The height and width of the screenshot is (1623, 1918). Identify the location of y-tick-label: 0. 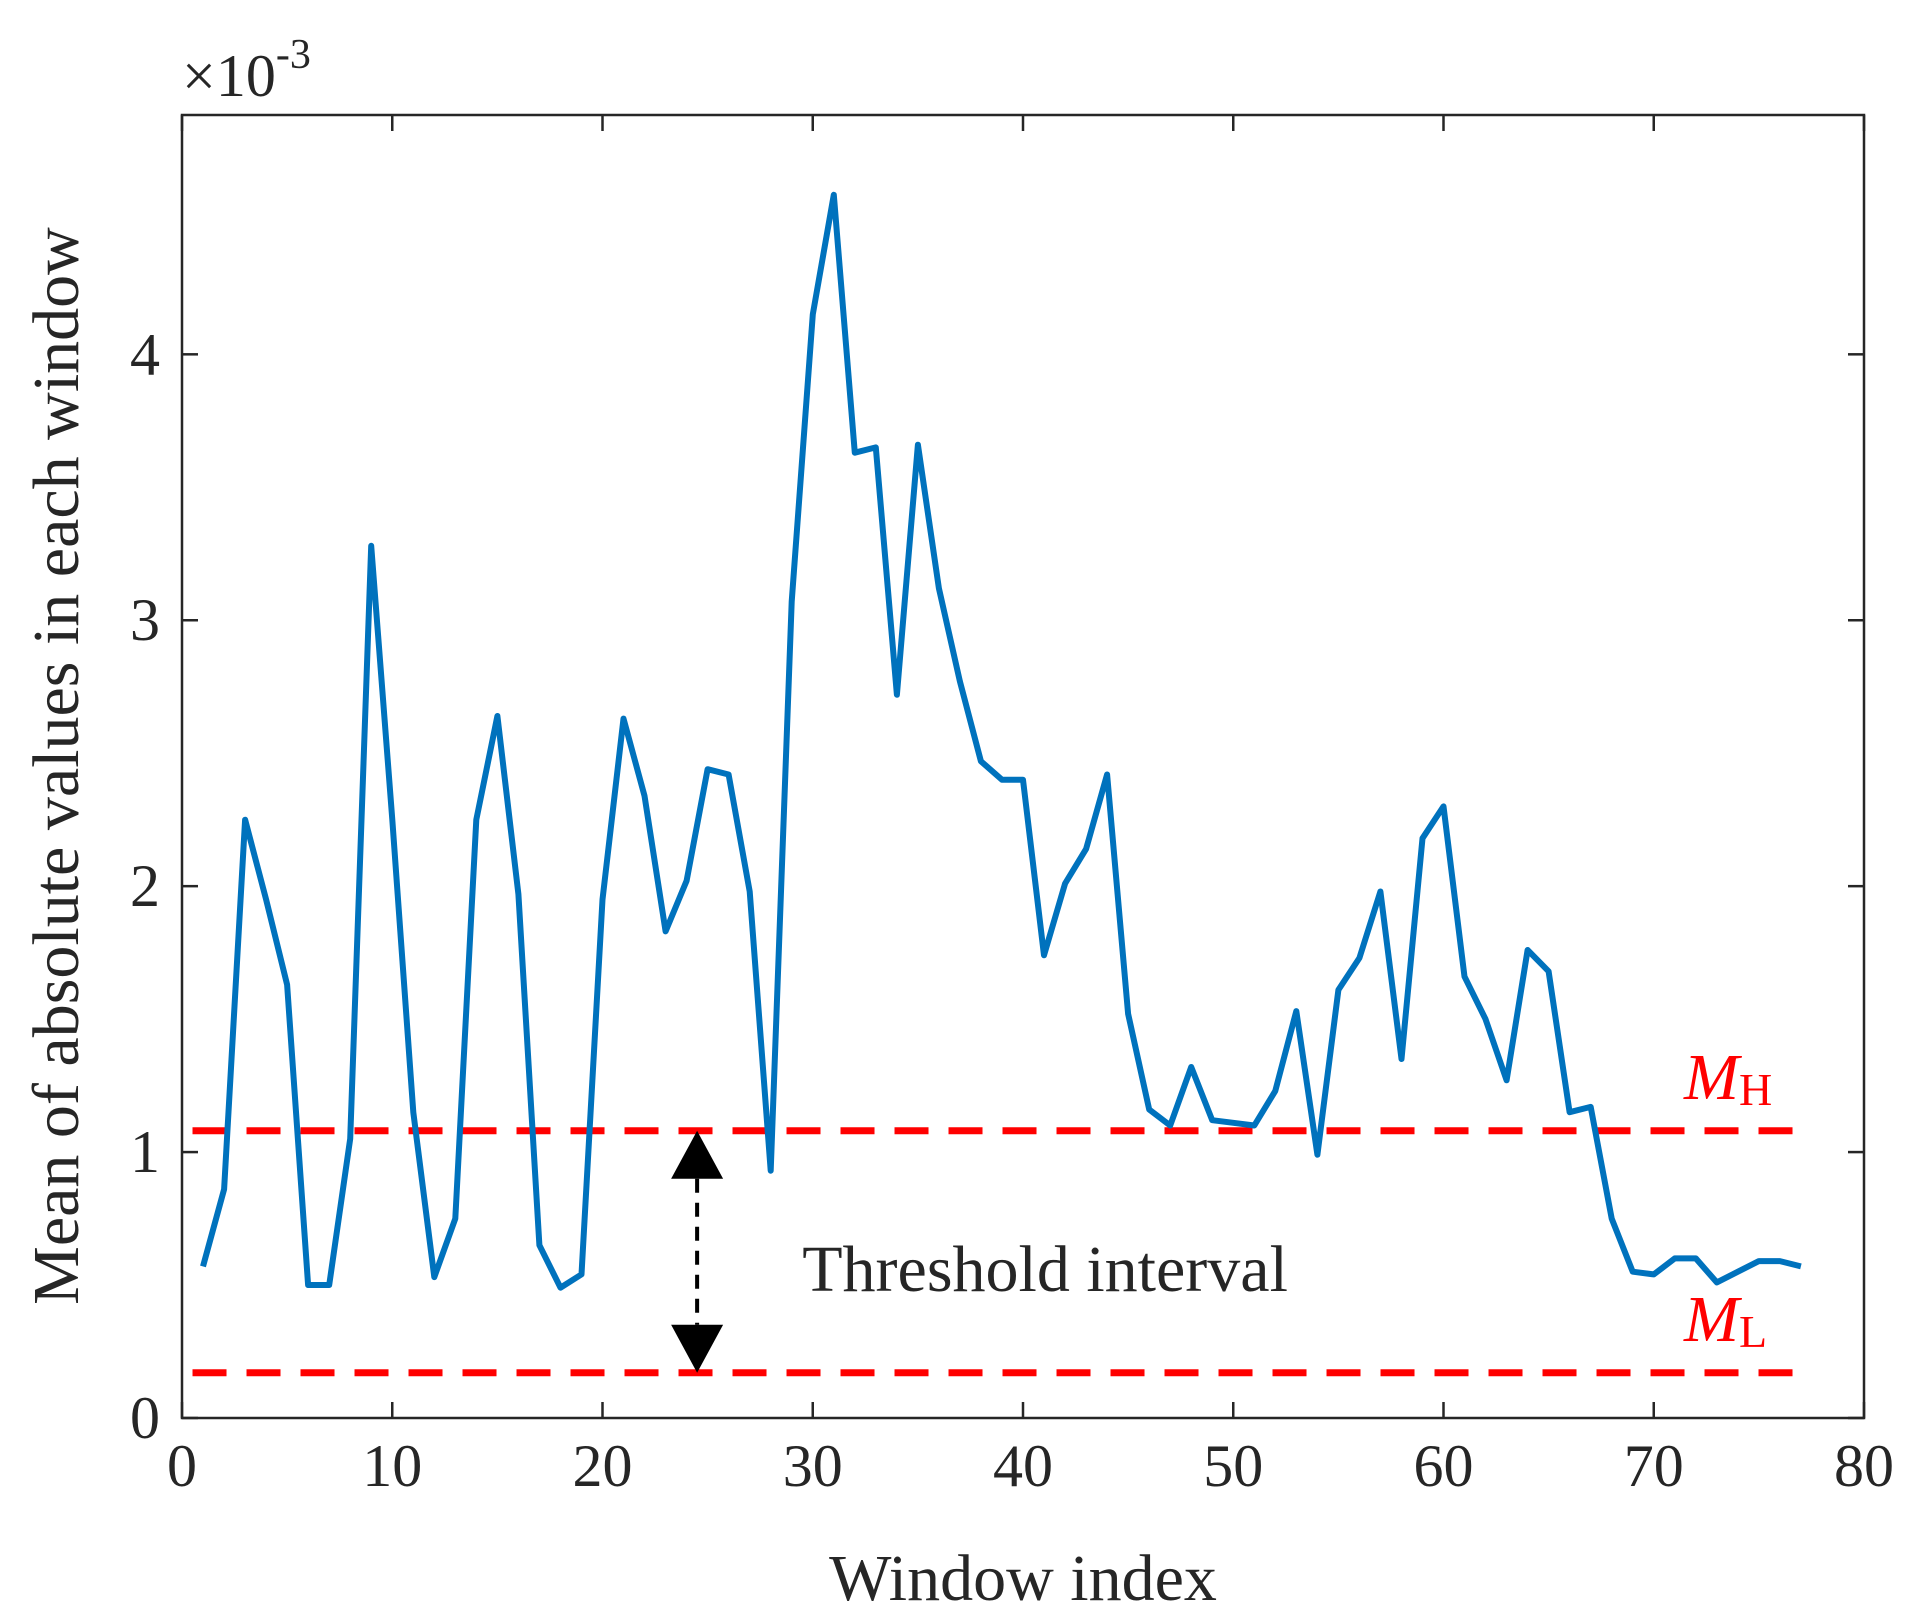
(145, 1418).